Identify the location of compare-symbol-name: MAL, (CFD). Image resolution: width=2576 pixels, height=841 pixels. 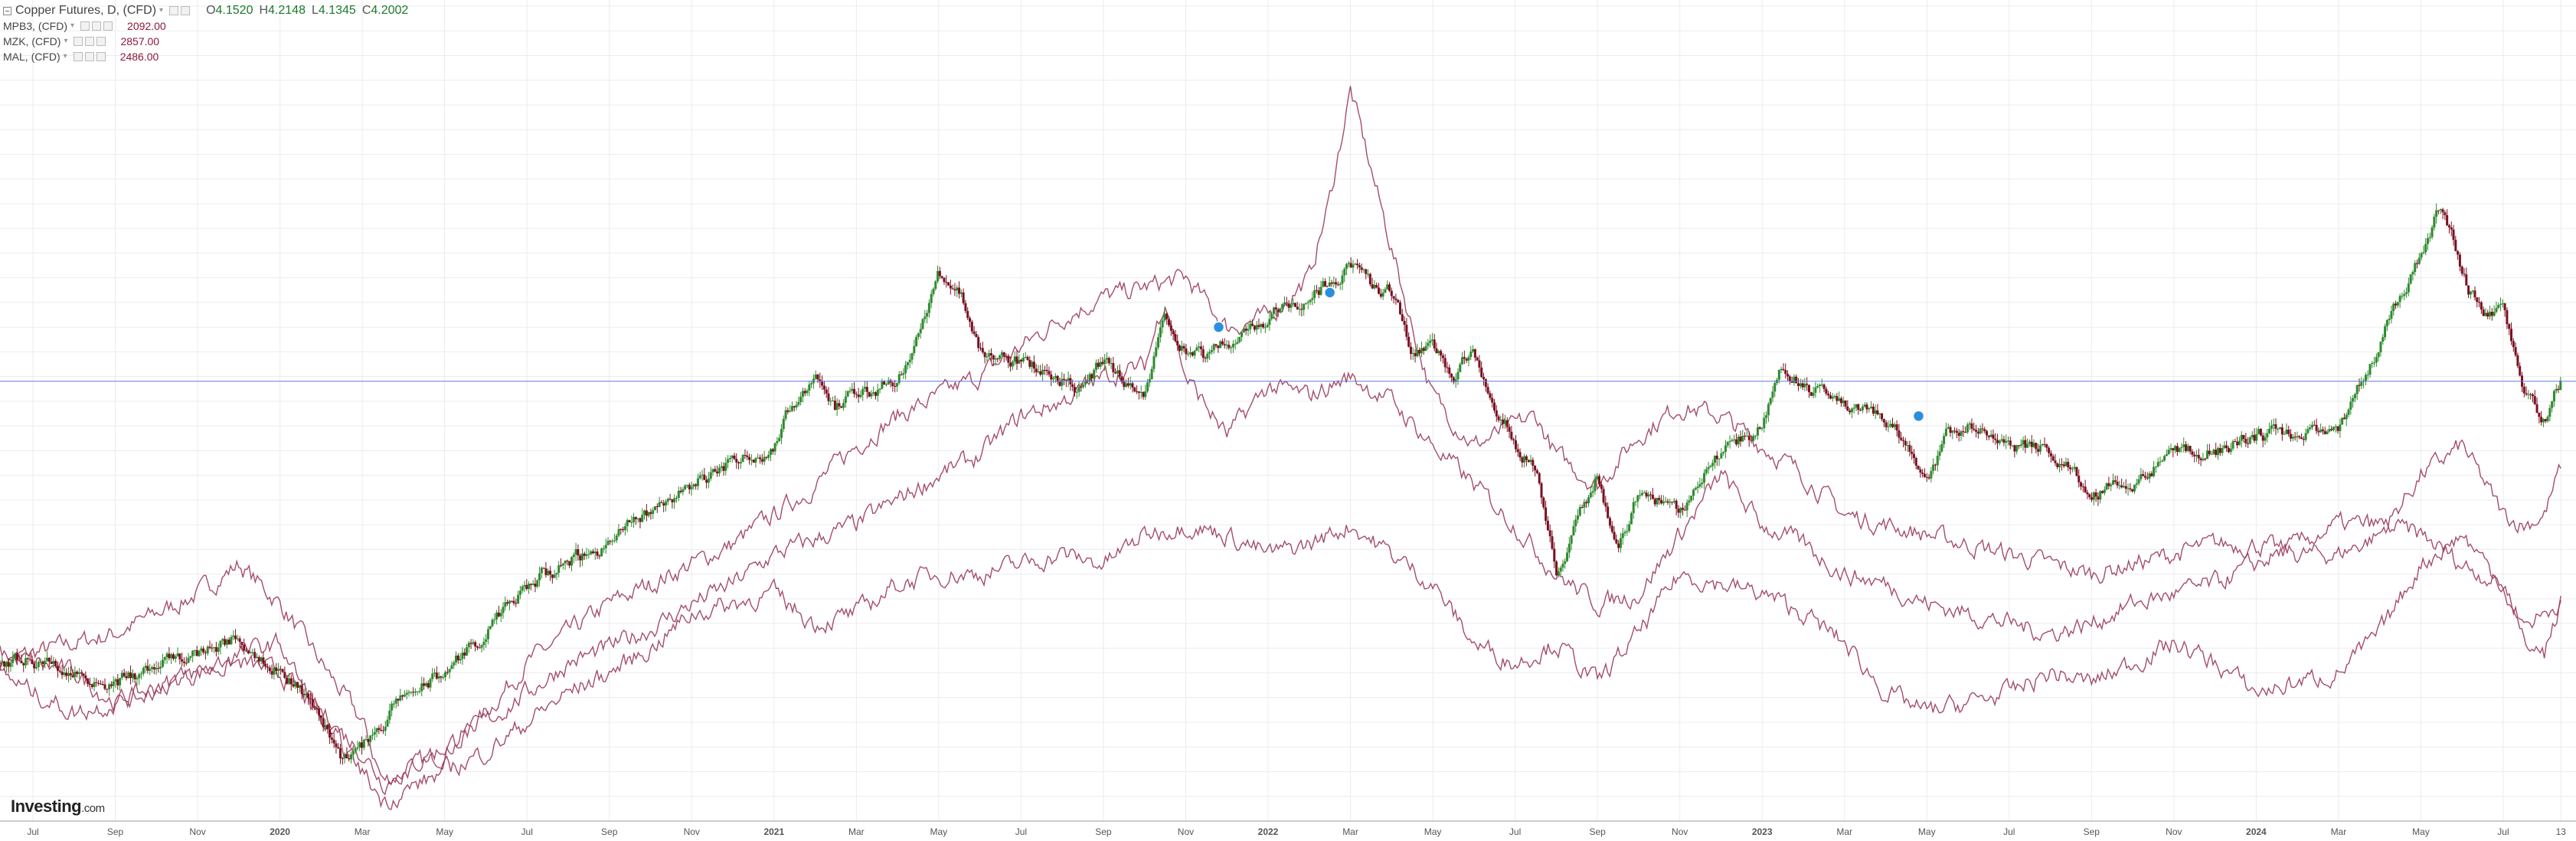
(31, 57).